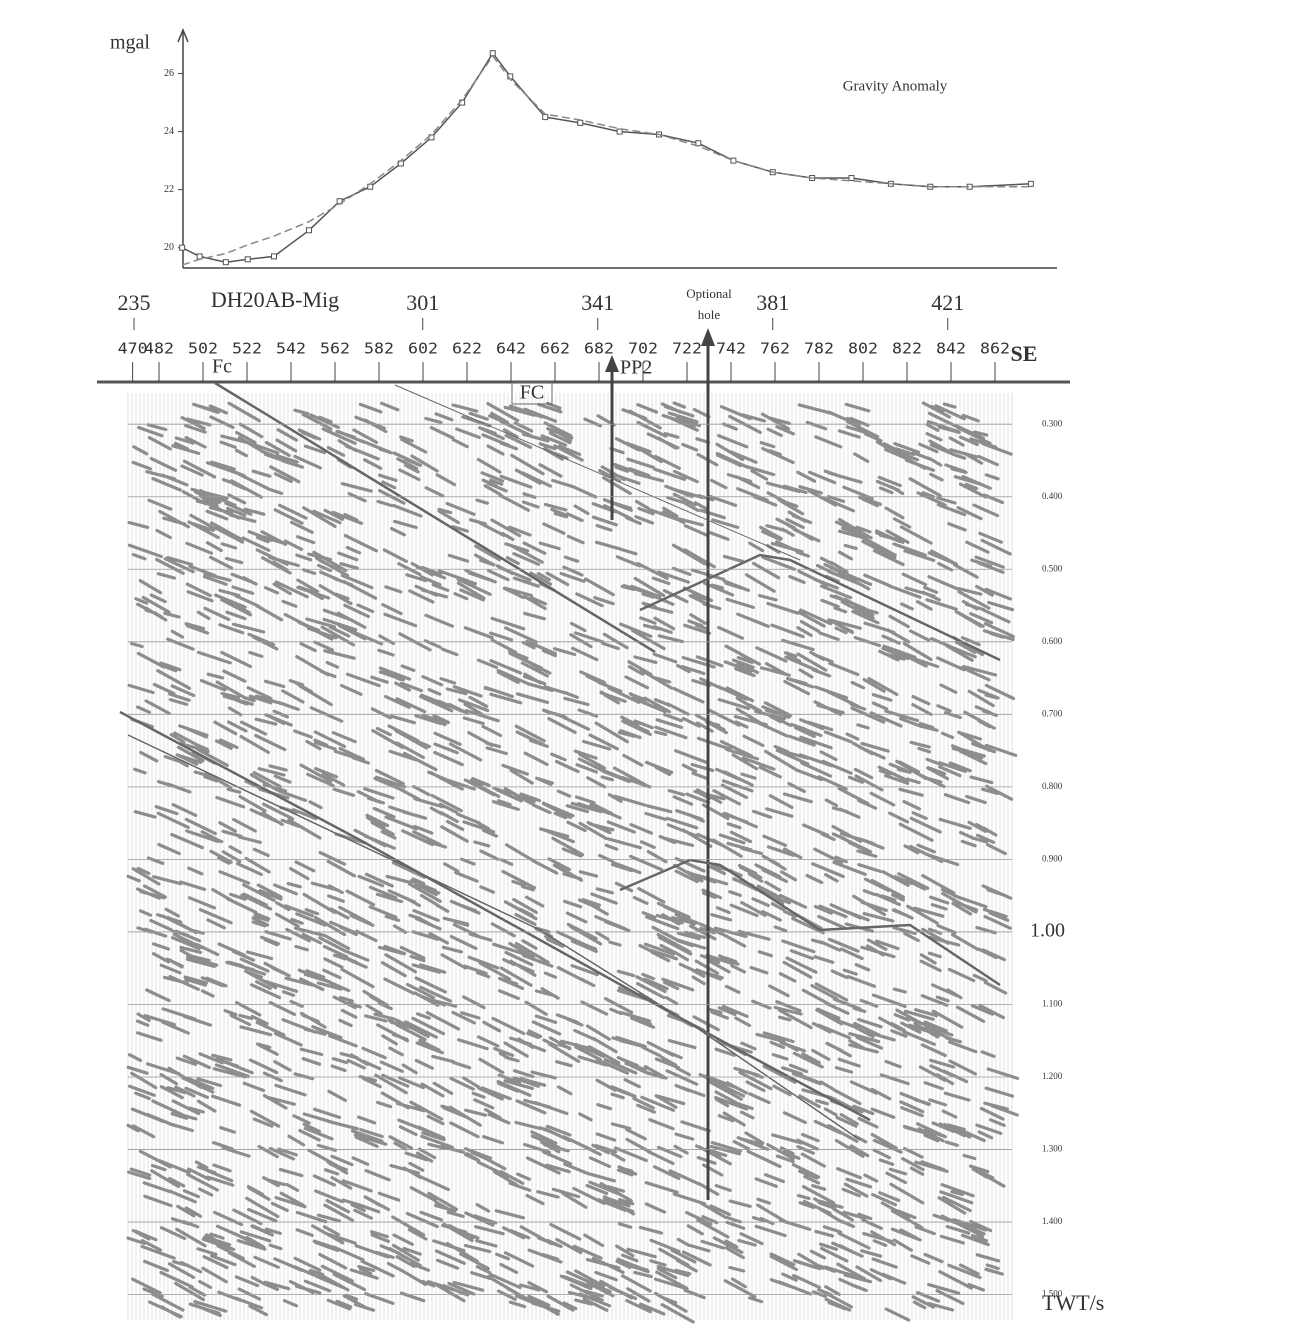  Describe the element at coordinates (775, 349) in the screenshot. I see `cdp-label: 762` at that location.